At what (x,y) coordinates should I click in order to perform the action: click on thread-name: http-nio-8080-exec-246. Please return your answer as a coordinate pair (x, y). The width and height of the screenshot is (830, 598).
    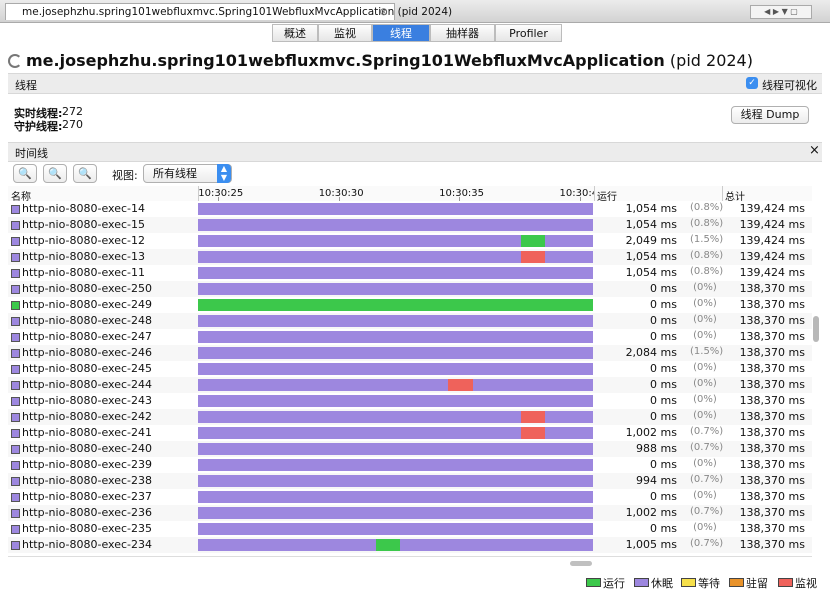
    Looking at the image, I should click on (87, 352).